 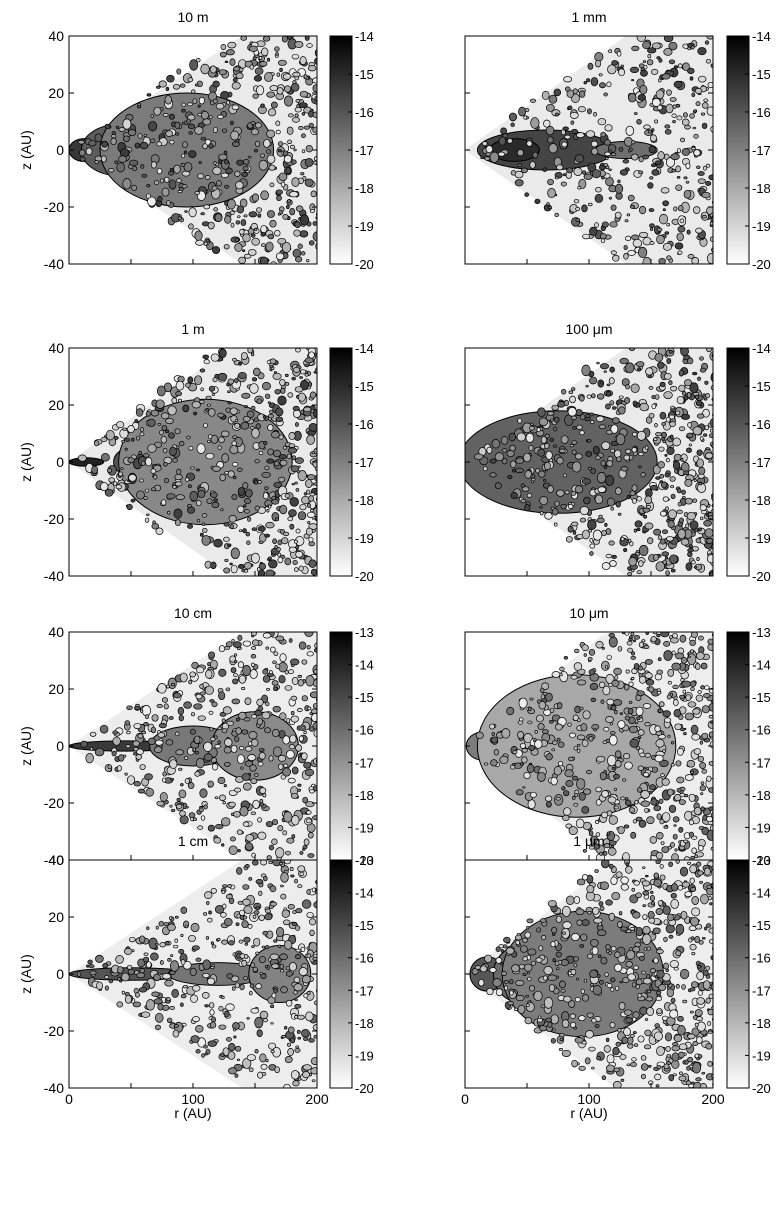 I want to click on y-tick-label: 0, so click(x=60, y=746).